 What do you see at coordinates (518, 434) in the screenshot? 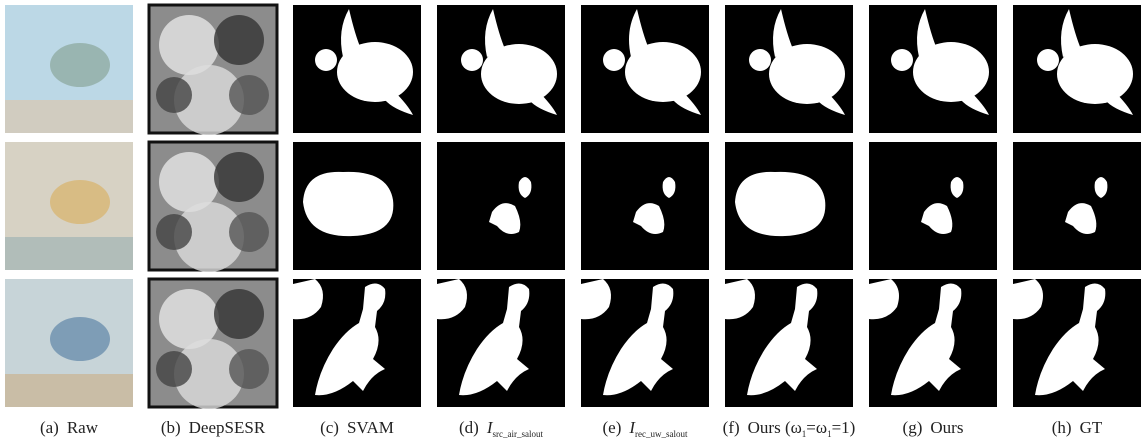
I see `caption-subscript: src_air_salout` at bounding box center [518, 434].